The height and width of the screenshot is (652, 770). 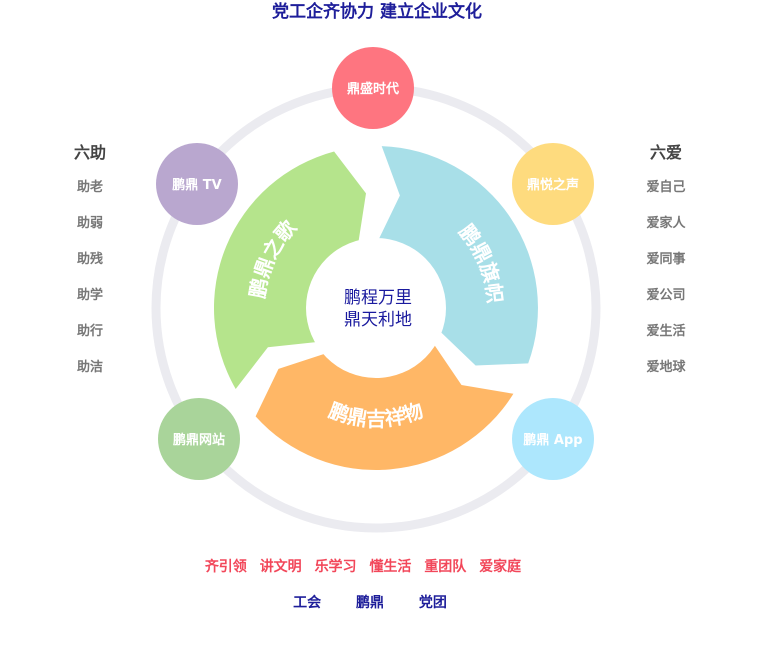 What do you see at coordinates (378, 320) in the screenshot?
I see `center-line2: 鼎天利地` at bounding box center [378, 320].